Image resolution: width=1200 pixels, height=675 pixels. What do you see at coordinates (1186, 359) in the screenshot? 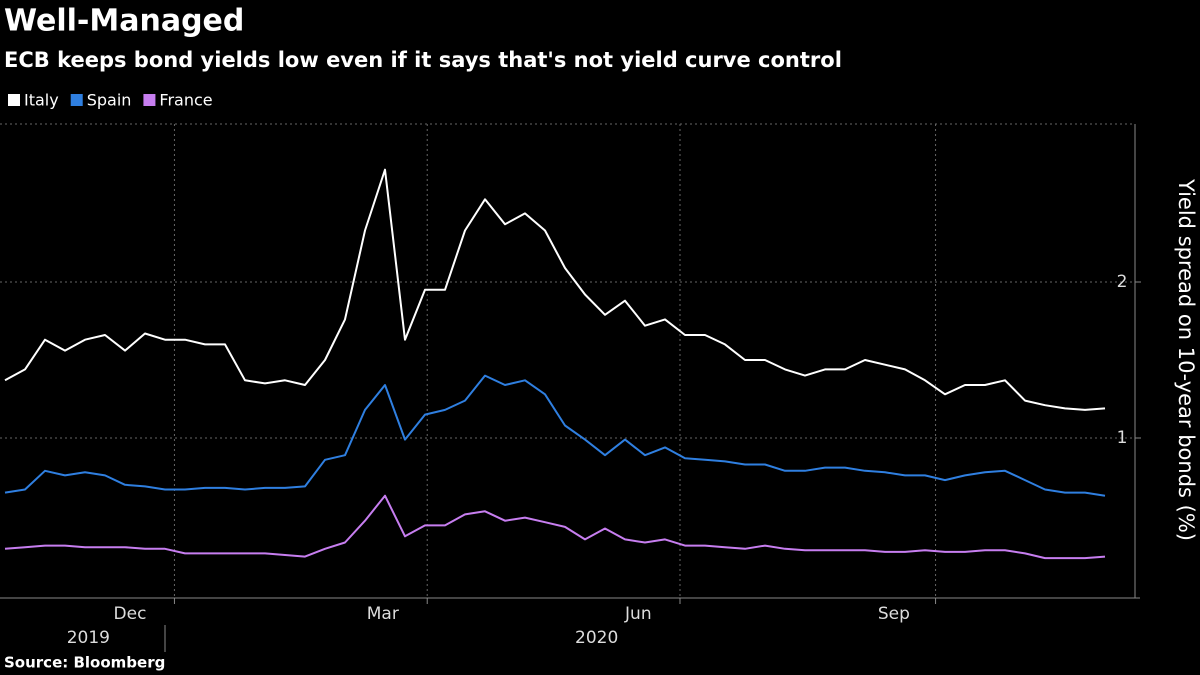
I see `y-axis-title: Yield spread on 10-year bonds (%)` at bounding box center [1186, 359].